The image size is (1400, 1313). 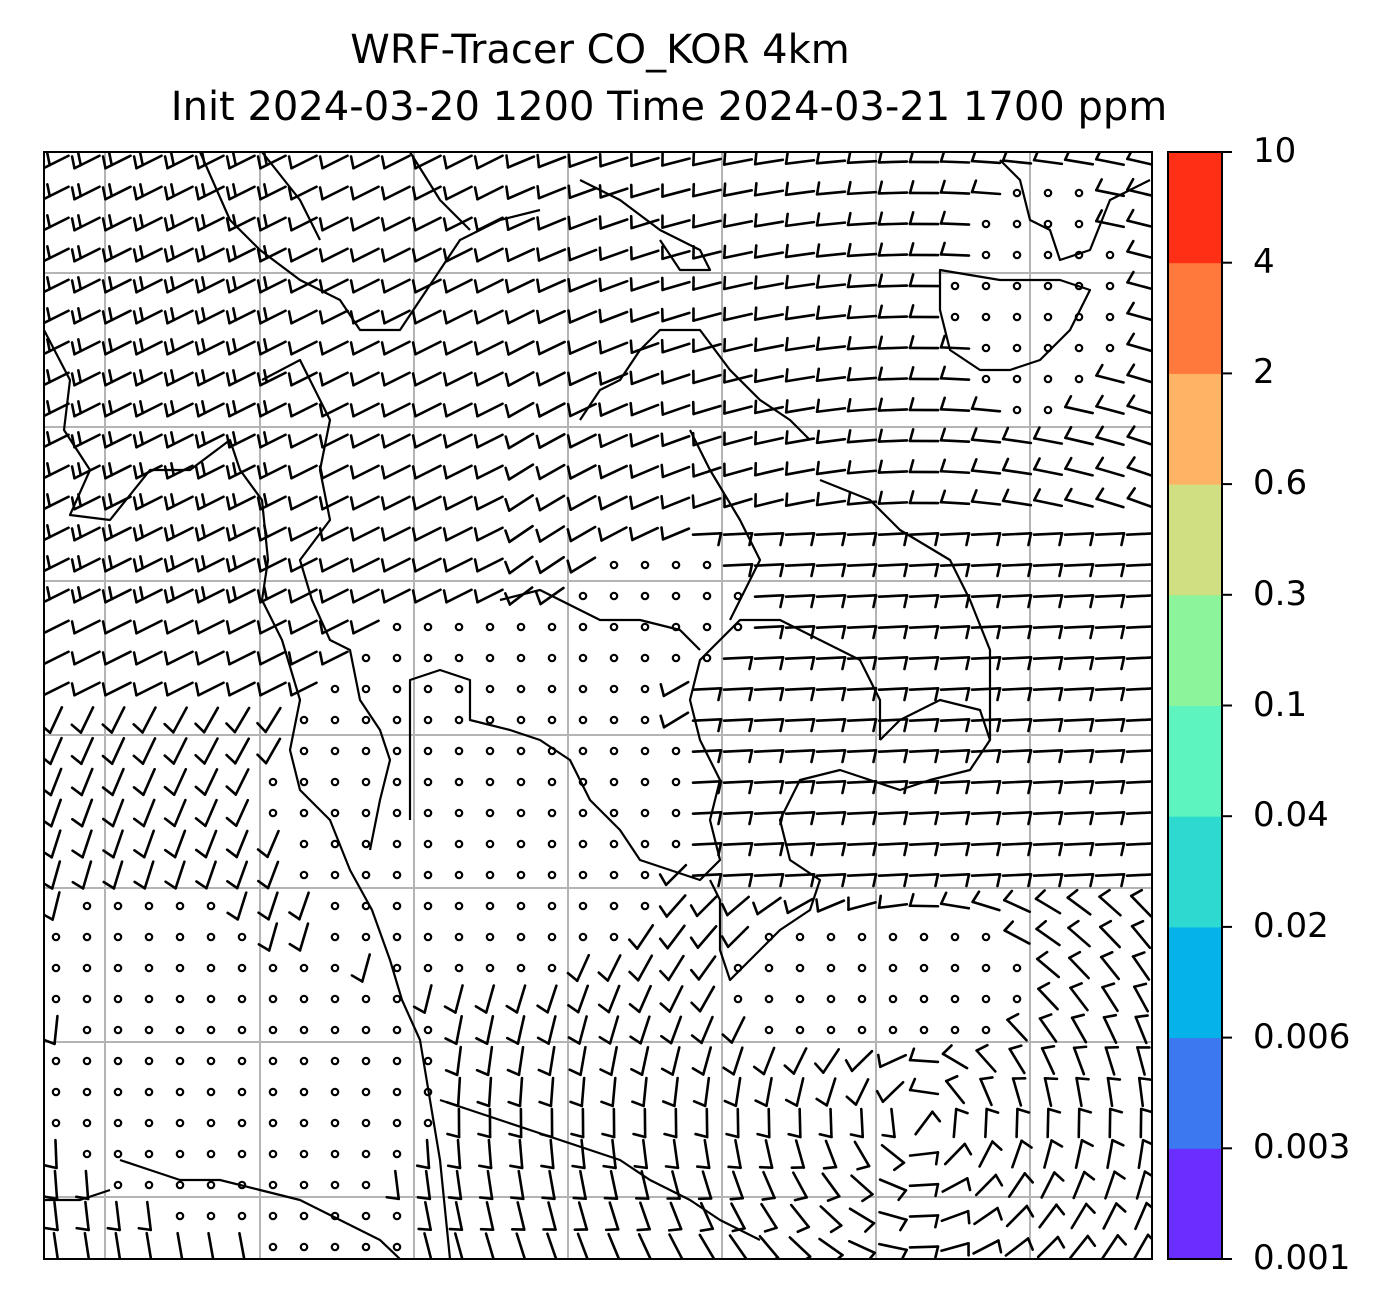 What do you see at coordinates (1015, 320) in the screenshot?
I see `coastline-northeast-bay` at bounding box center [1015, 320].